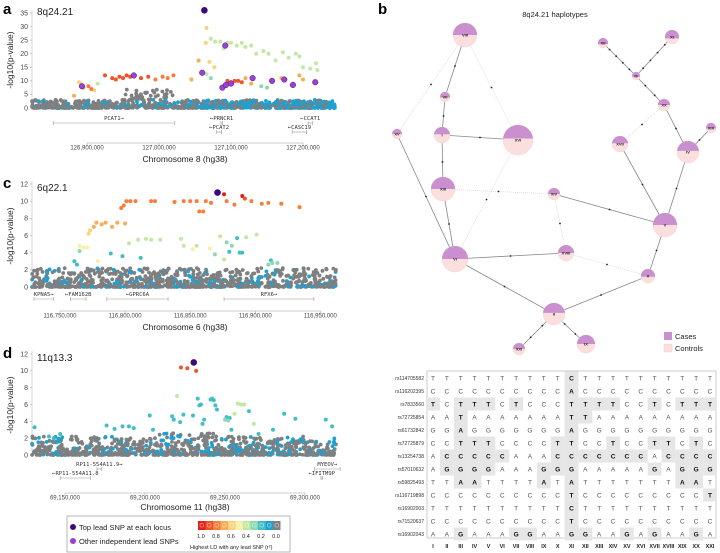 This screenshot has width=720, height=553. What do you see at coordinates (24, 184) in the screenshot?
I see `y-tick-label: 12` at bounding box center [24, 184].